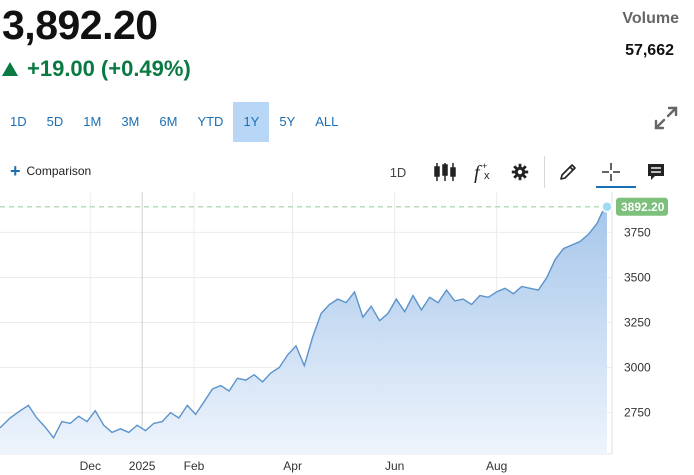 This screenshot has height=475, width=694. Describe the element at coordinates (80, 25) in the screenshot. I see `last-price: 3,892.20` at that location.